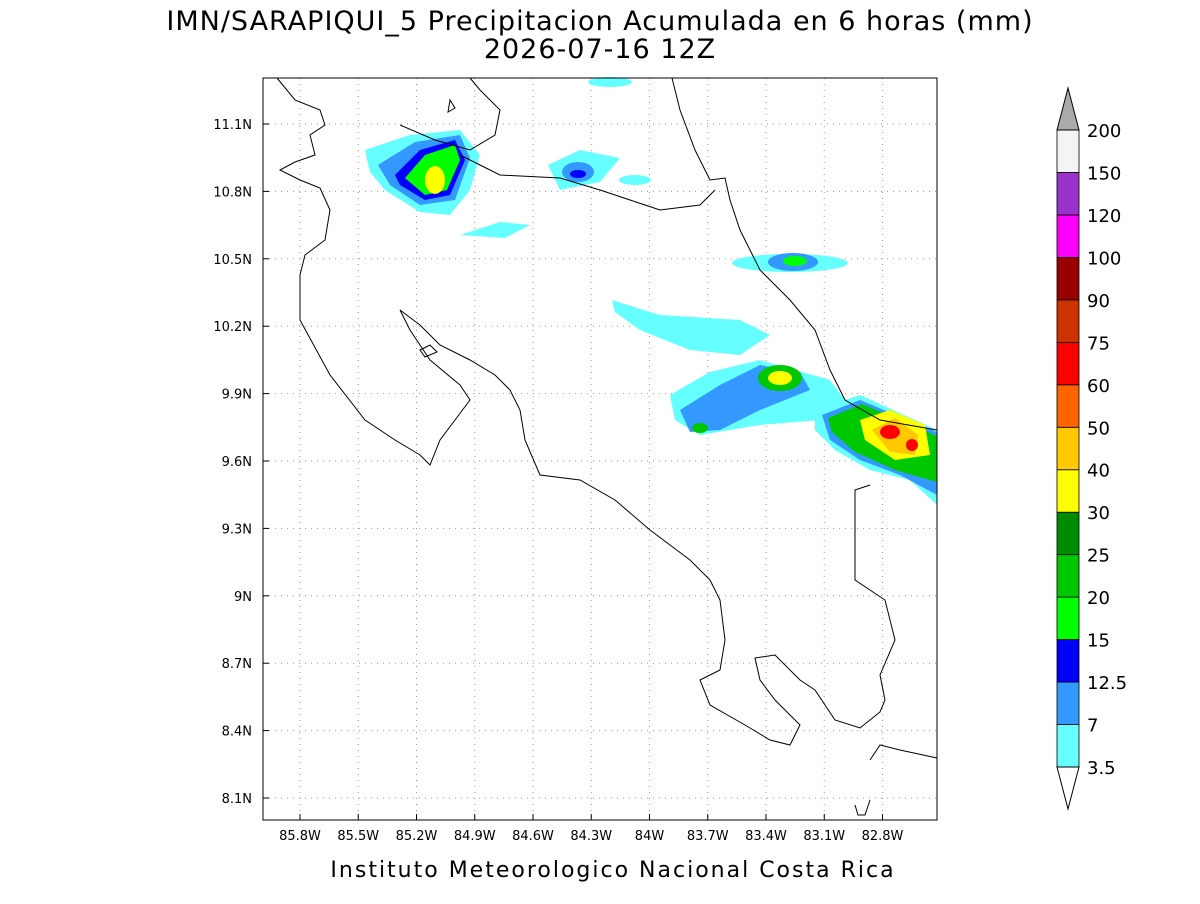  What do you see at coordinates (1068, 108) in the screenshot?
I see `colorbar-over` at bounding box center [1068, 108].